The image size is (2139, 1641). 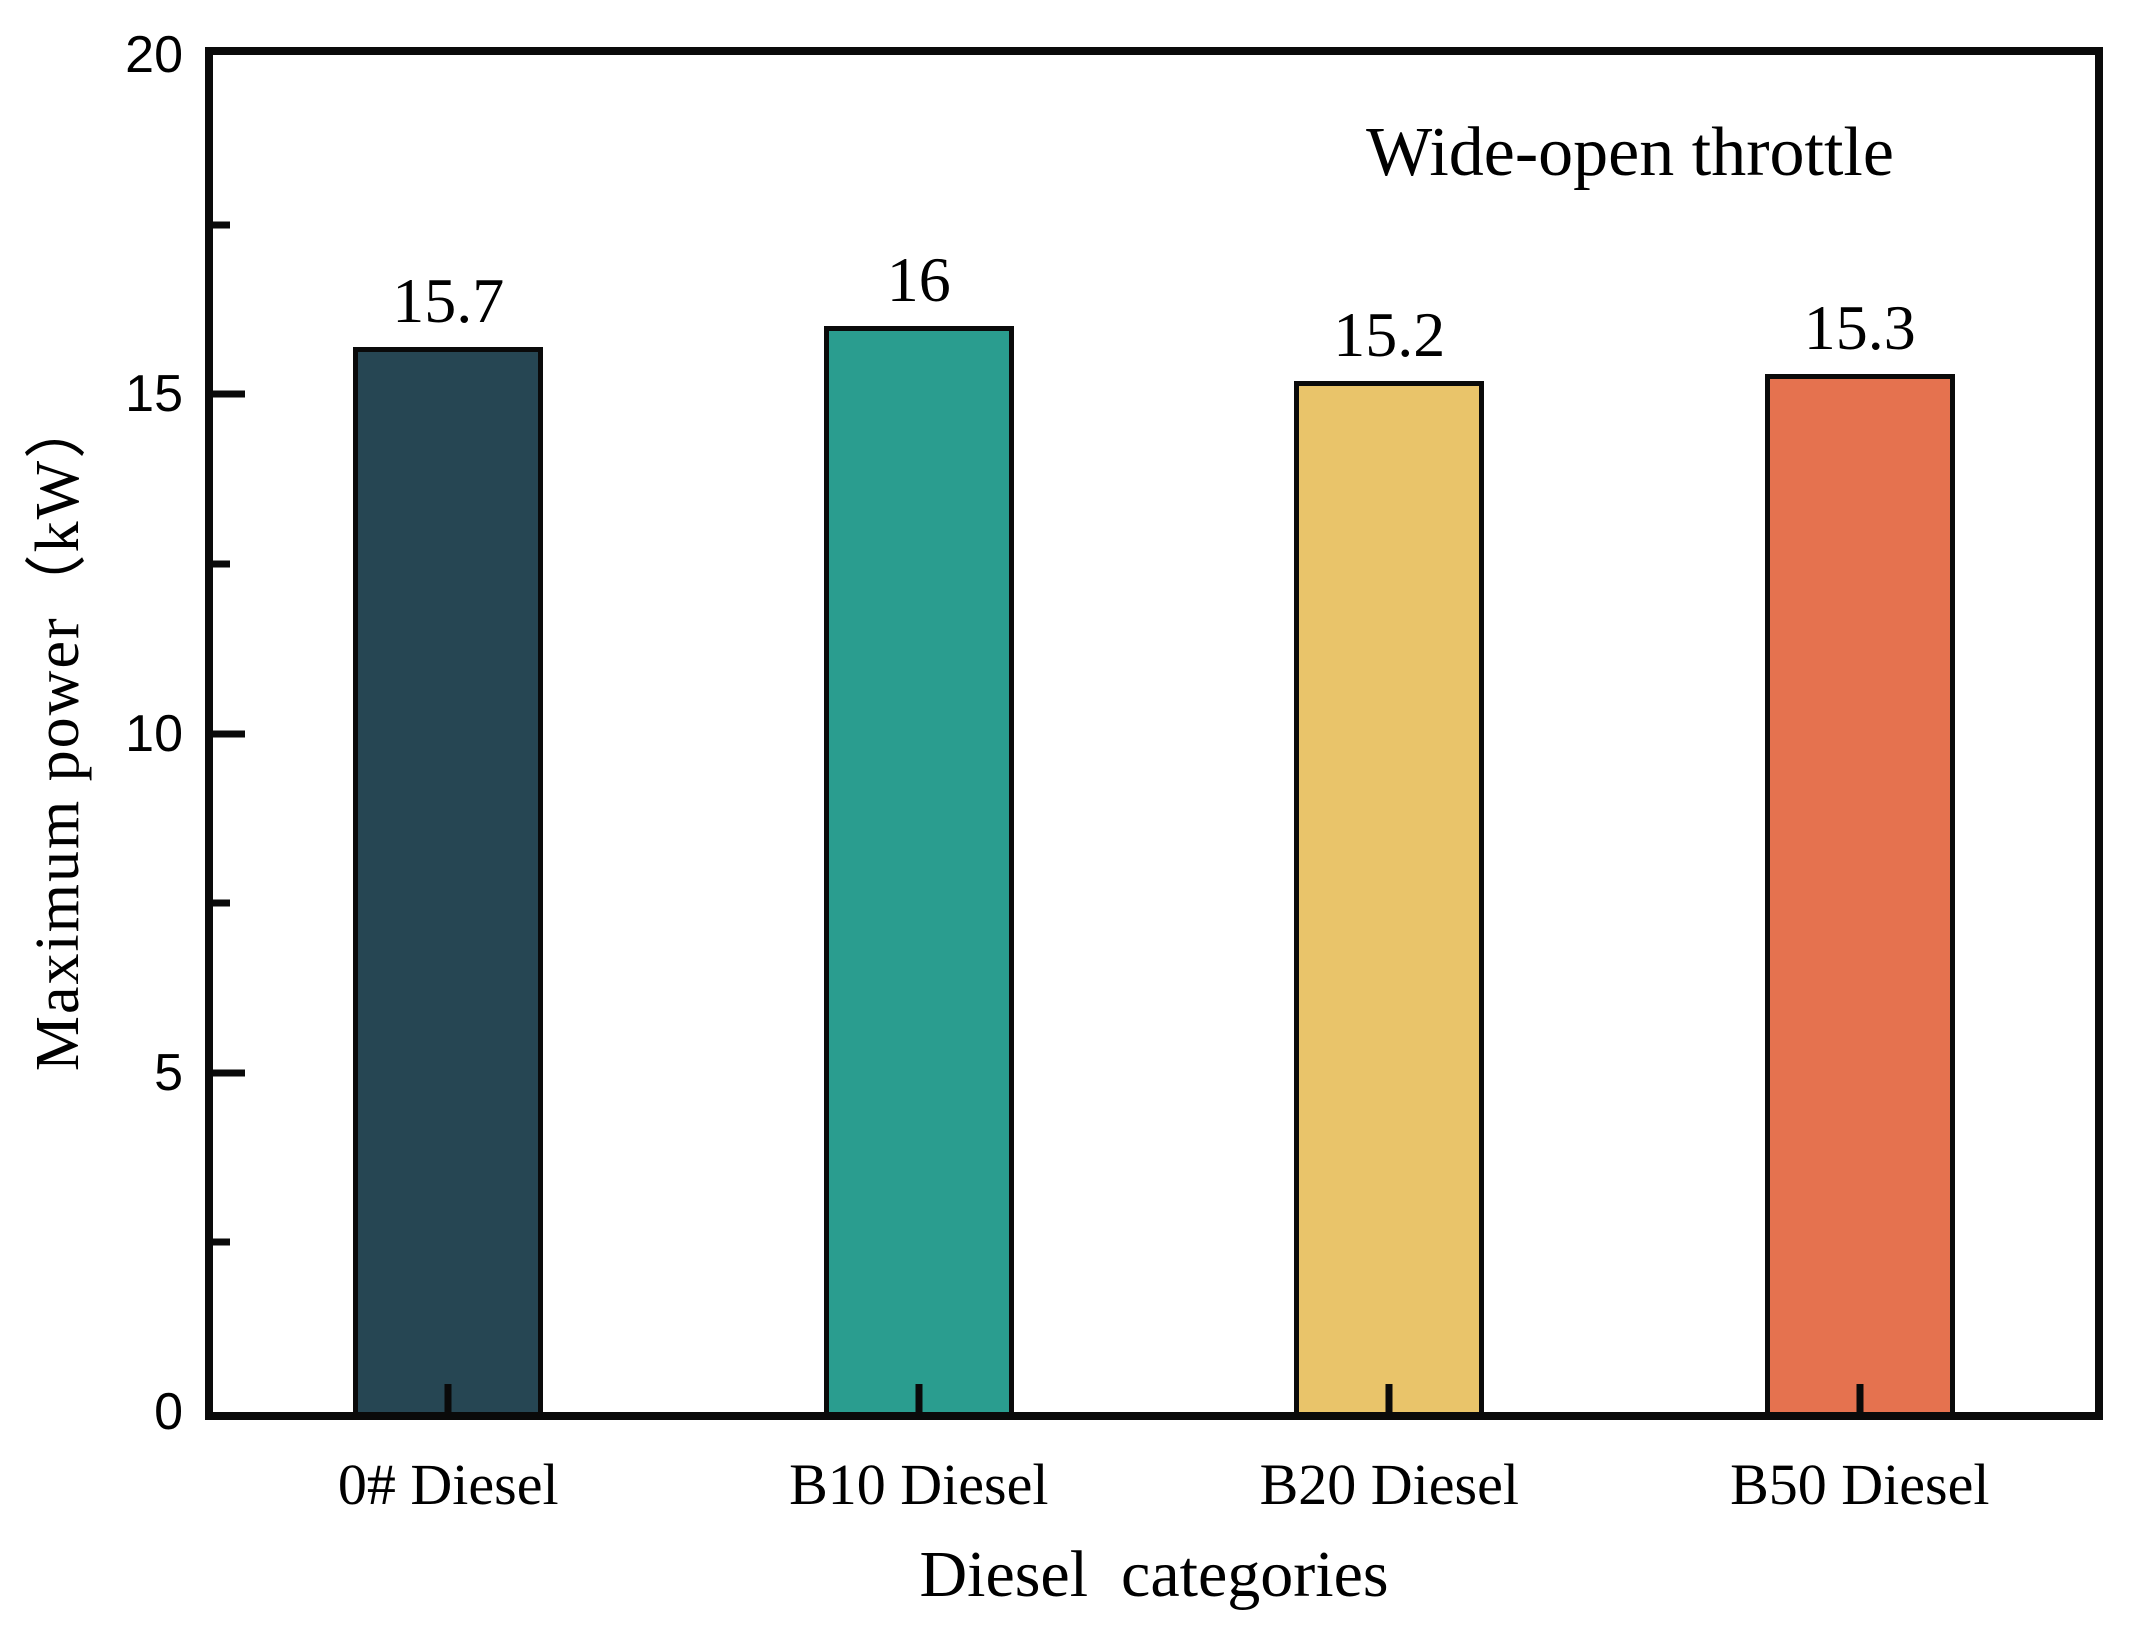 I want to click on x-category-label: B20 Diesel, so click(x=1389, y=1484).